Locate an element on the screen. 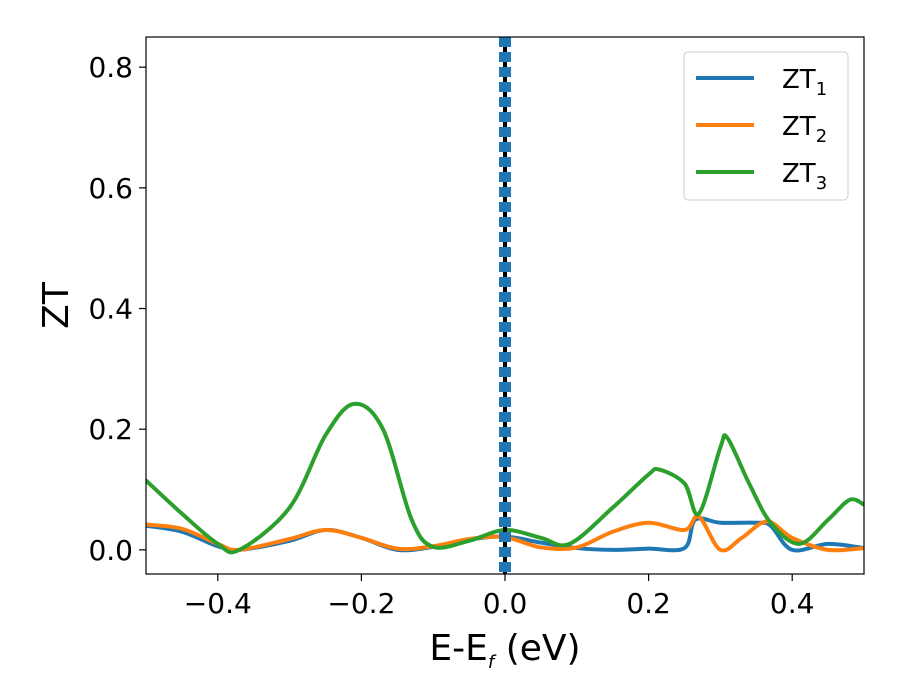 The height and width of the screenshot is (700, 900). x-tick-label: 0.0 is located at coordinates (505, 603).